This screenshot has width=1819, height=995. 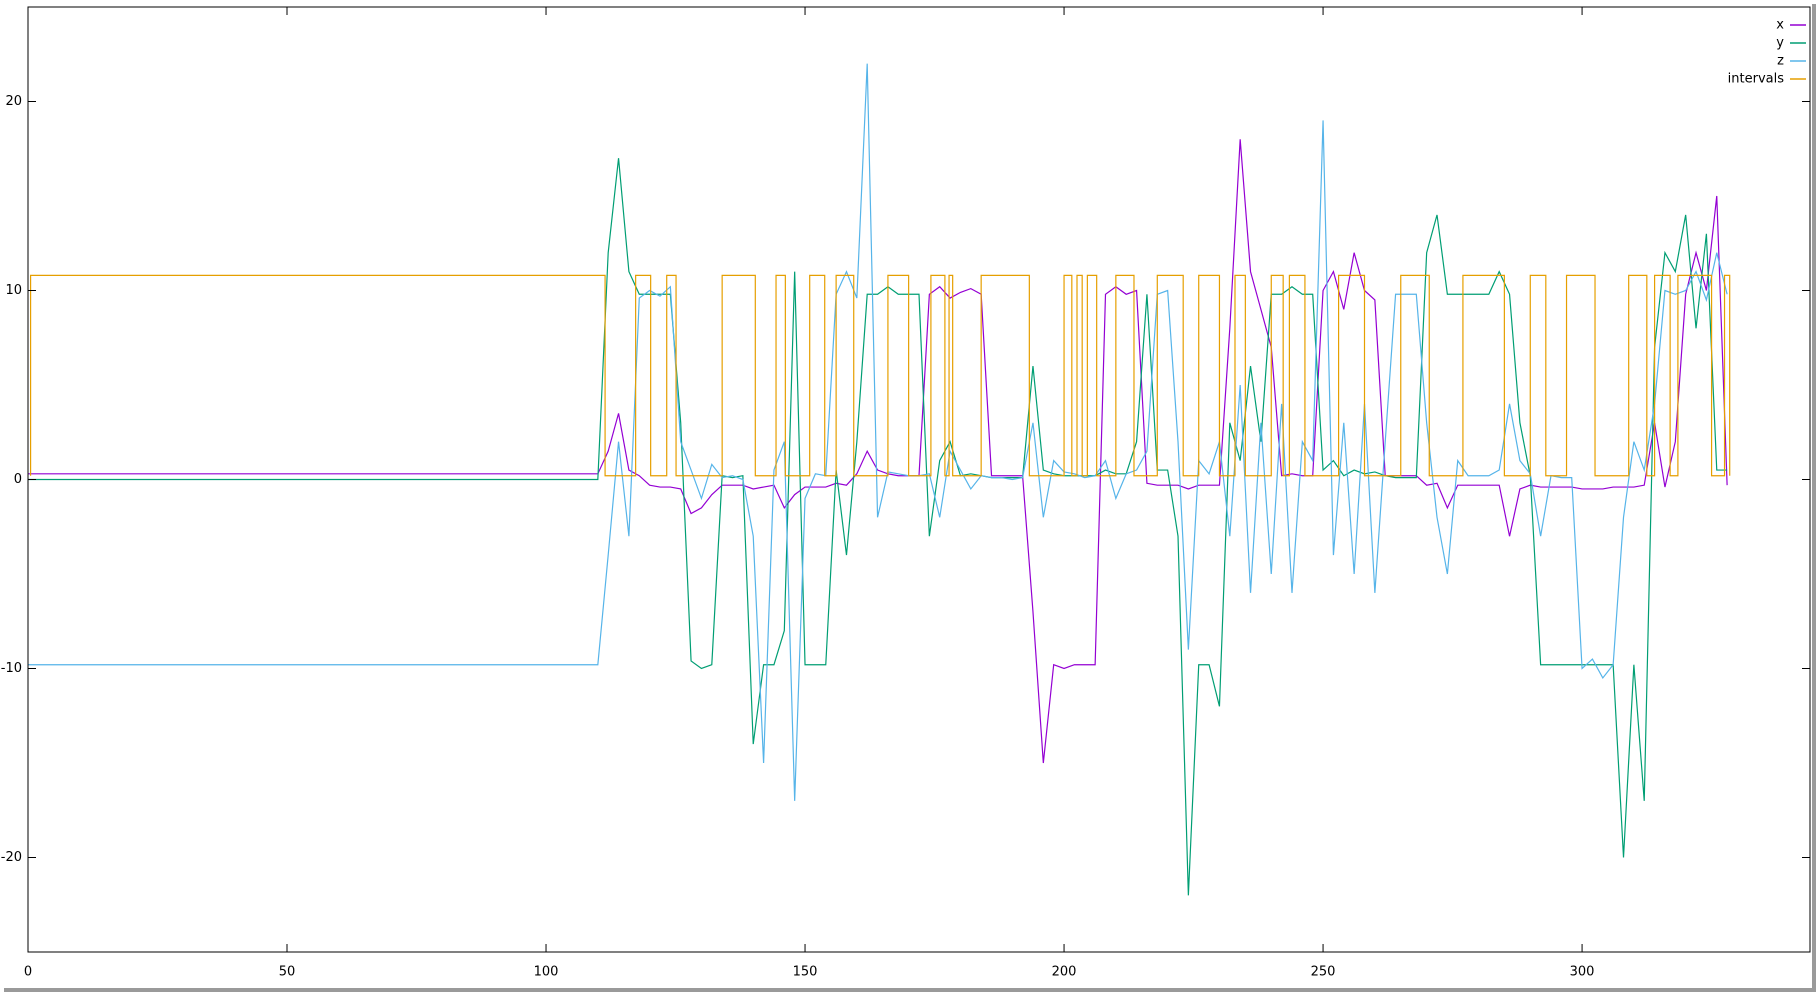 I want to click on y-tick-label: 10, so click(x=13, y=290).